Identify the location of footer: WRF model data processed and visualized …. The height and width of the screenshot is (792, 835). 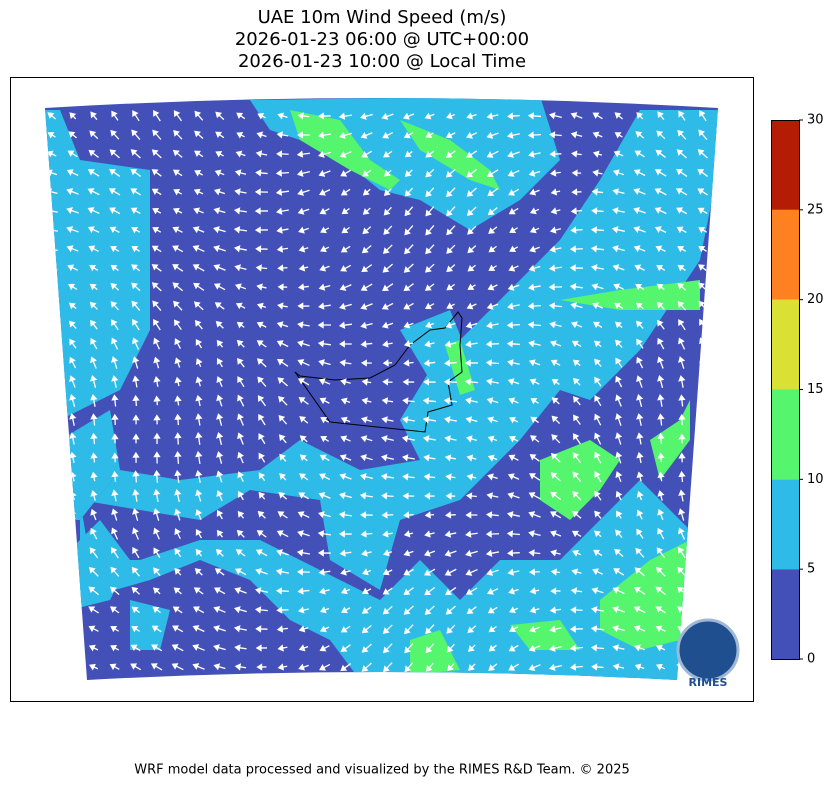
(382, 770).